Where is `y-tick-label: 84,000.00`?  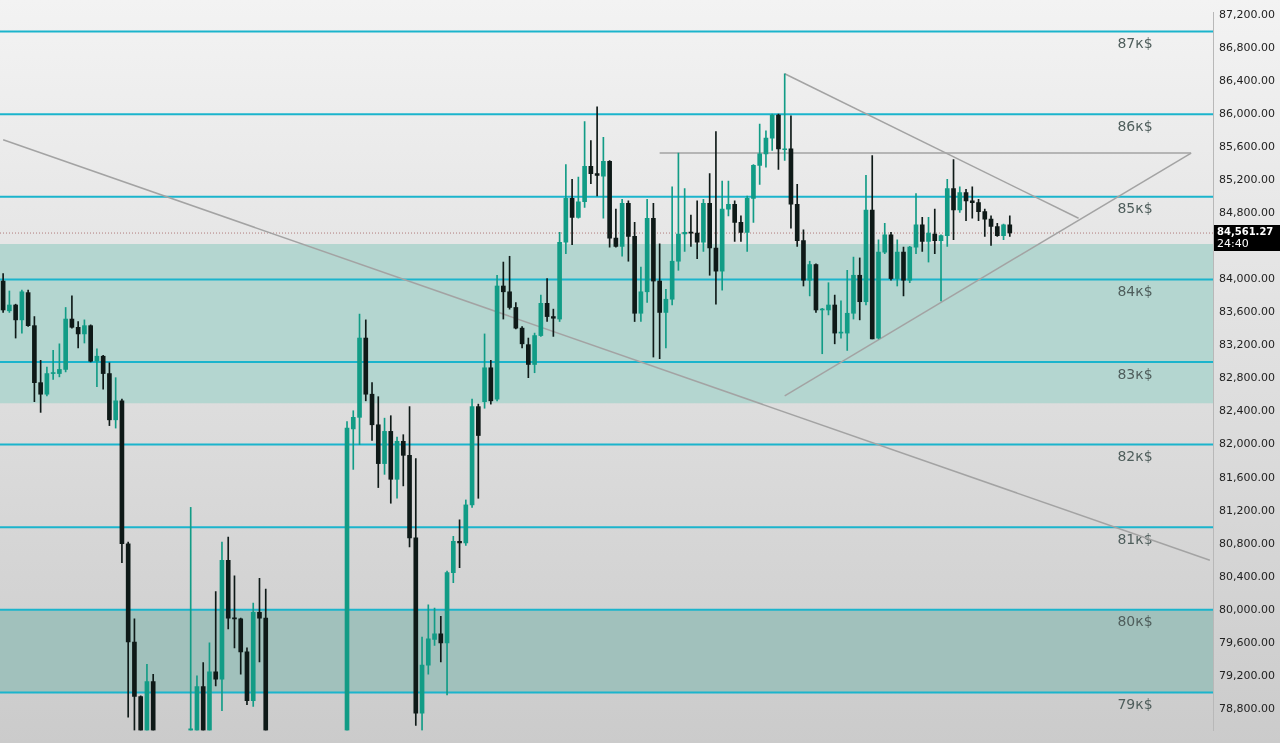 y-tick-label: 84,000.00 is located at coordinates (1247, 279).